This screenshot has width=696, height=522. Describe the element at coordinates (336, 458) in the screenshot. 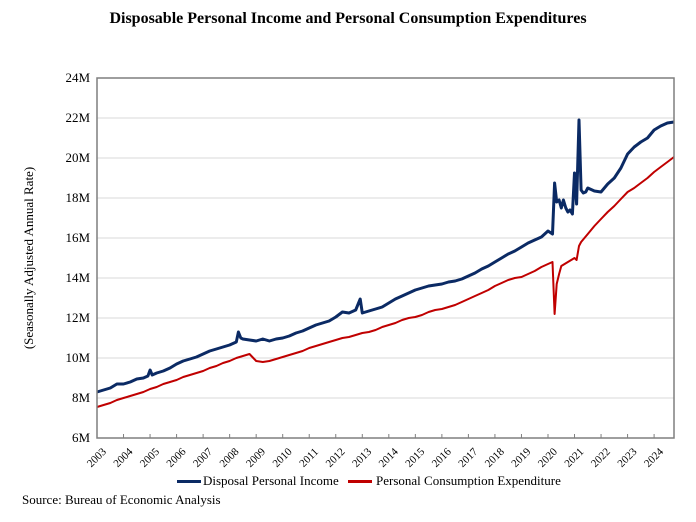

I see `x-tick-label: 2012` at that location.